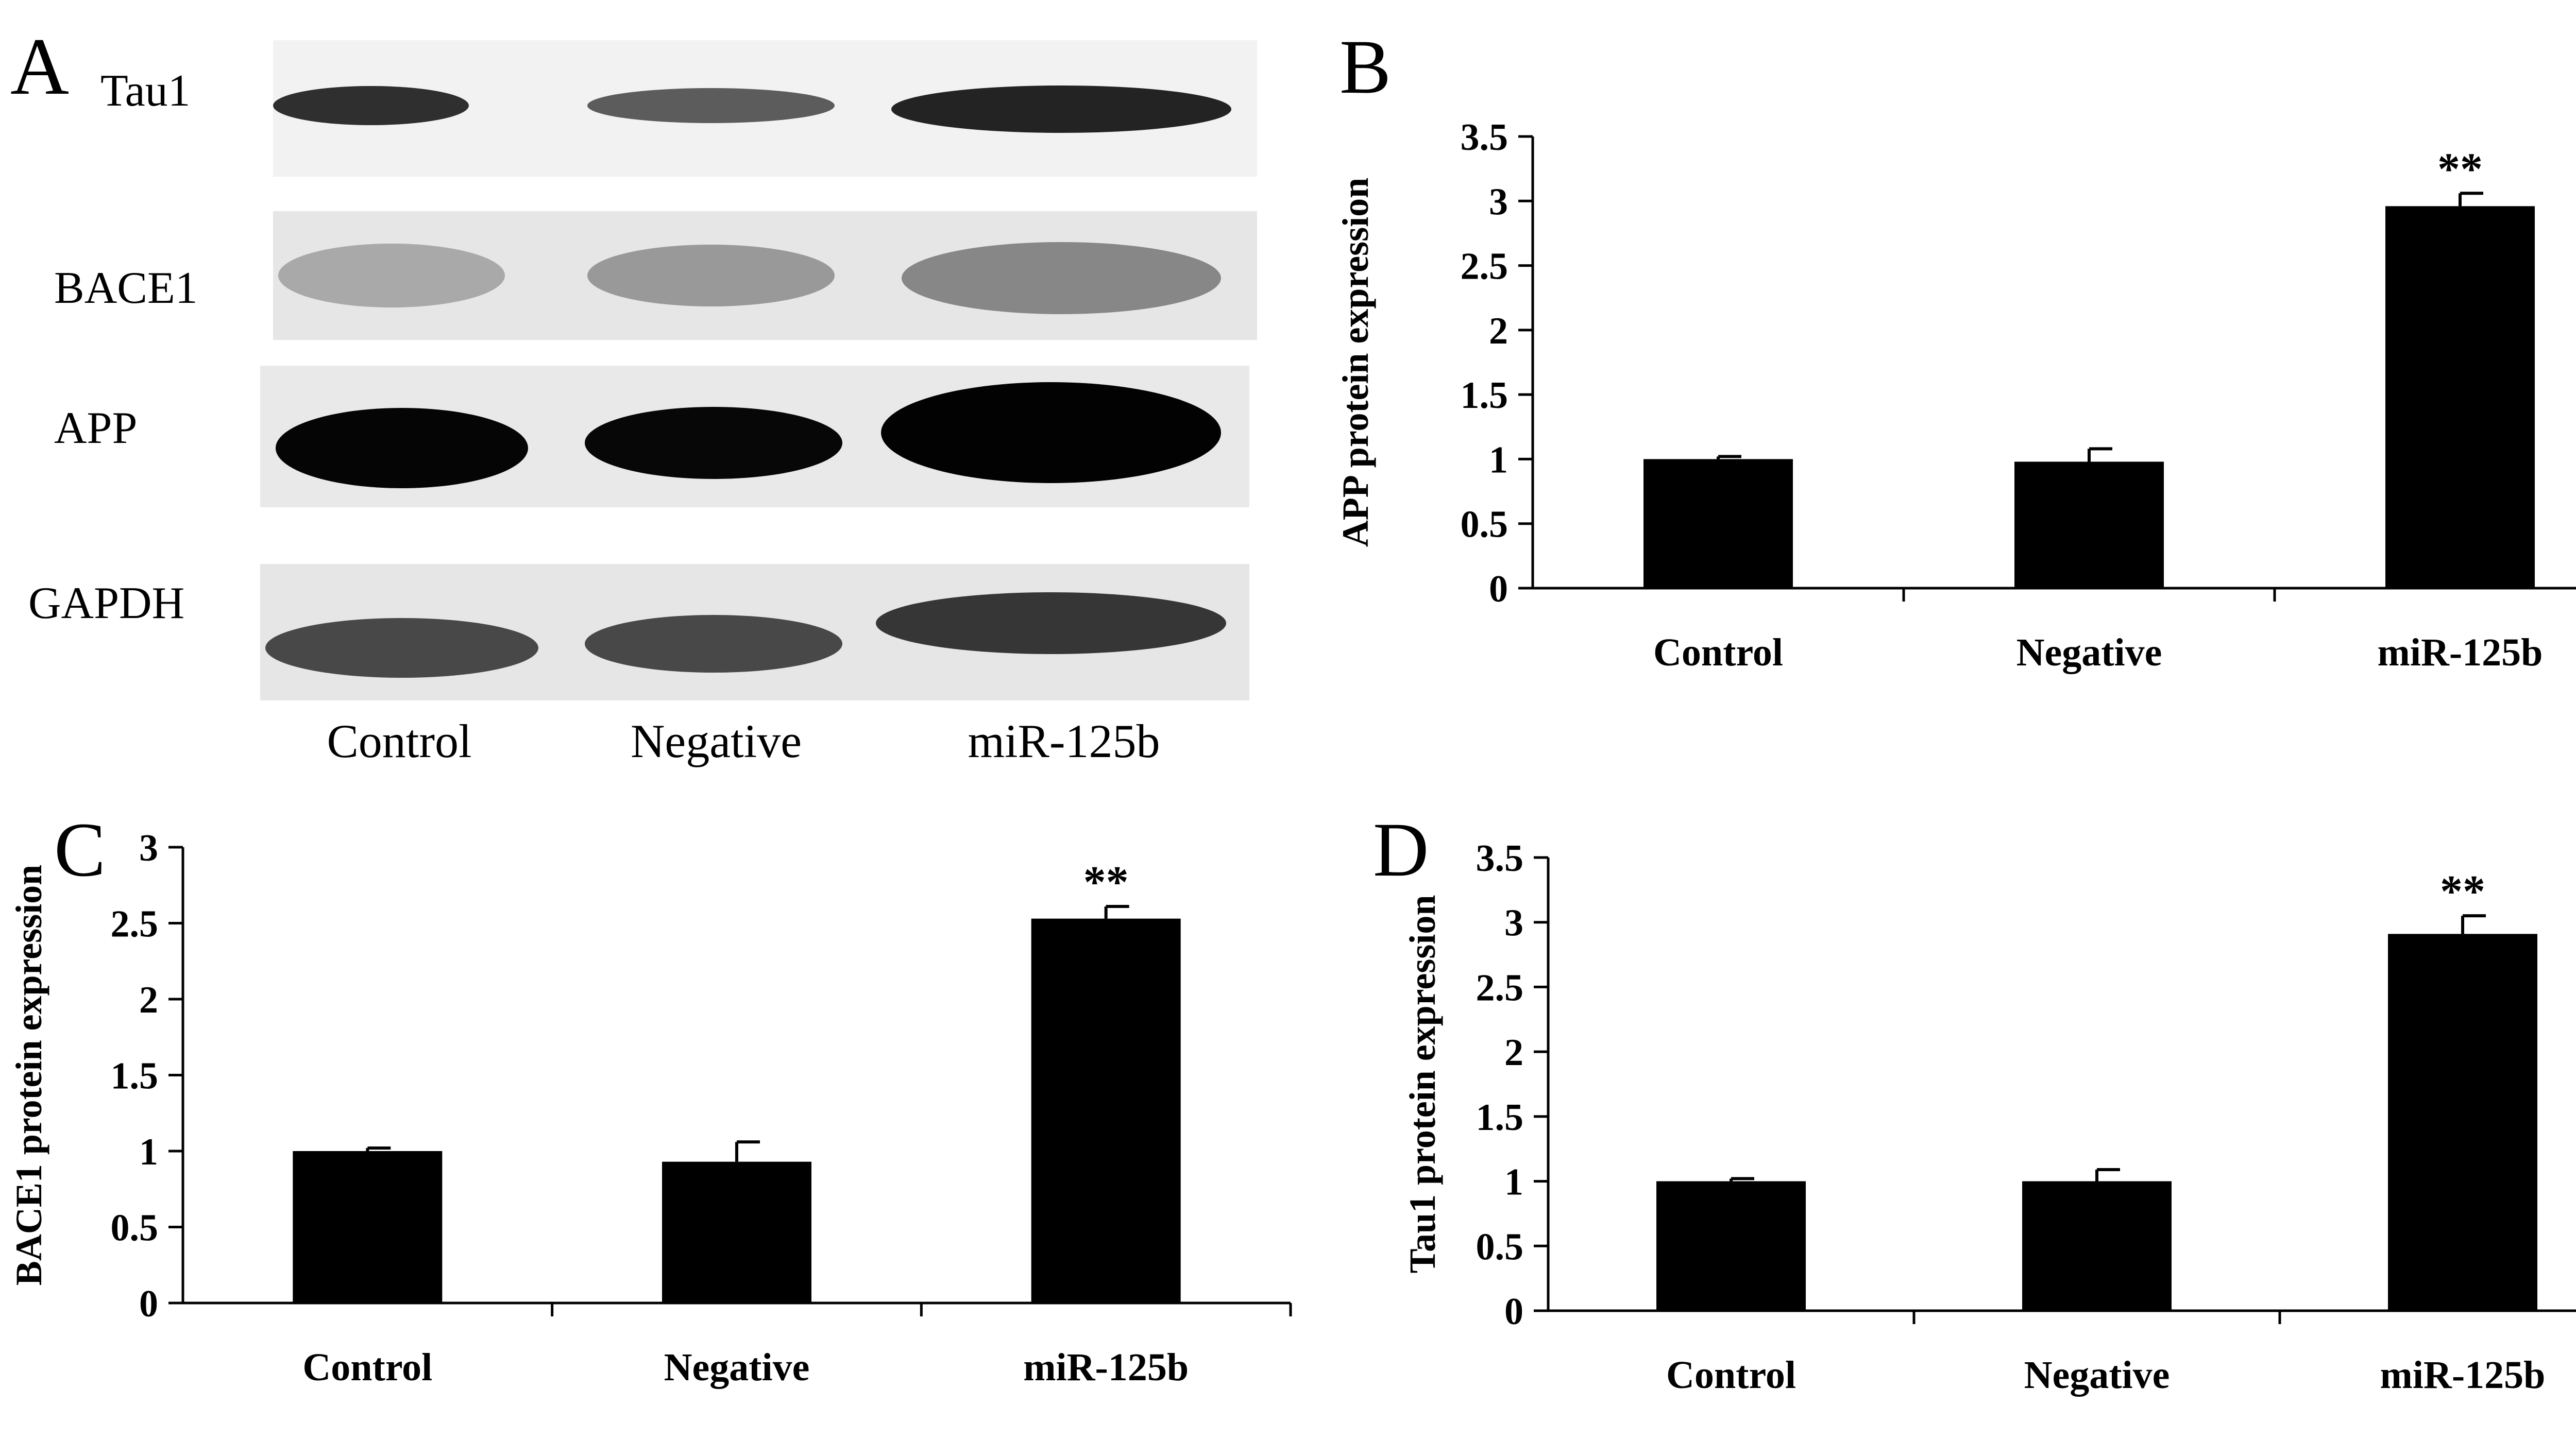  What do you see at coordinates (399, 741) in the screenshot?
I see `blot-lane-label-control: Control` at bounding box center [399, 741].